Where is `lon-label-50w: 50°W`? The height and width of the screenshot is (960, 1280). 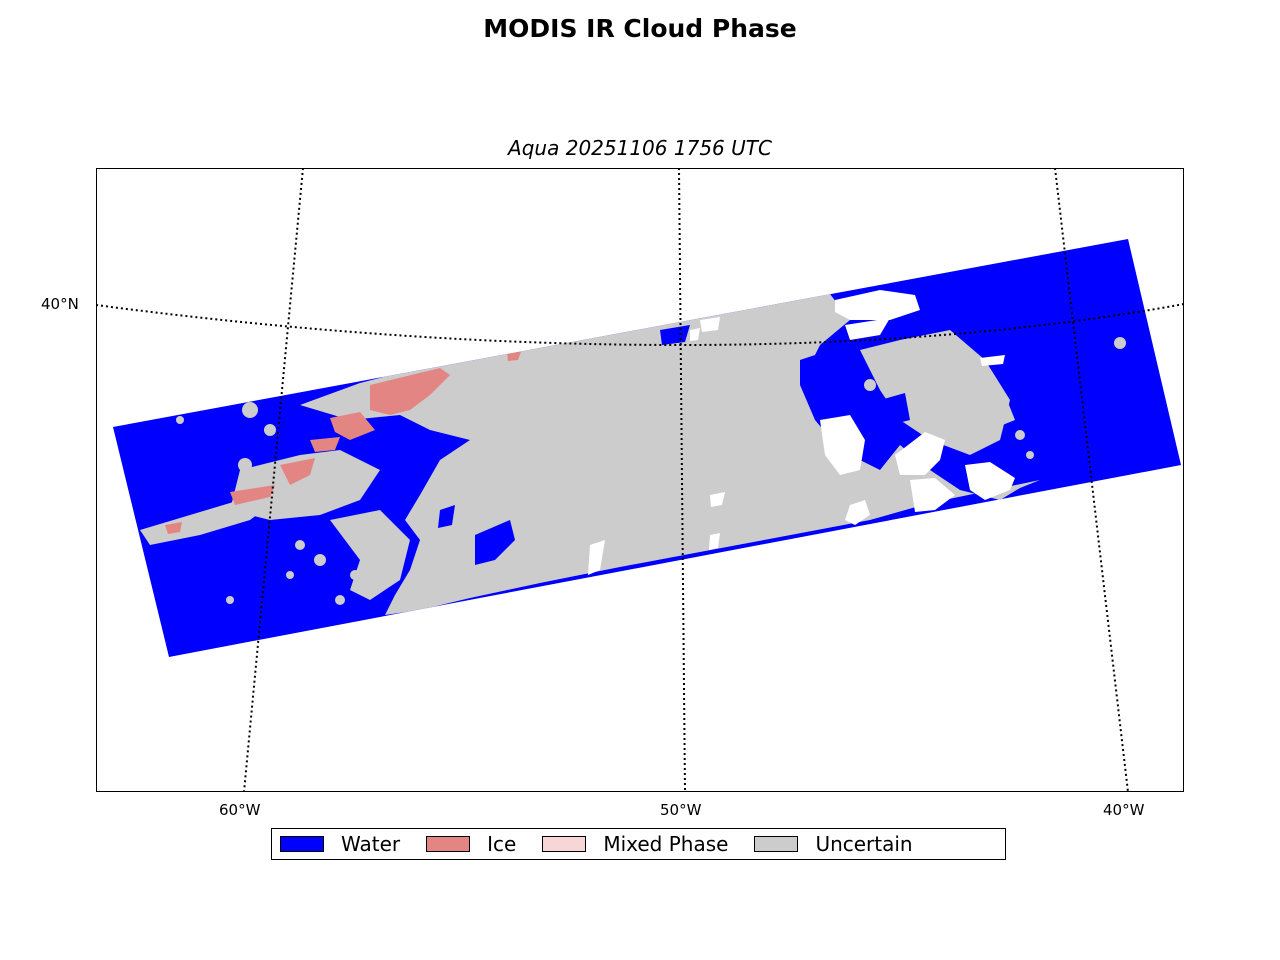
lon-label-50w: 50°W is located at coordinates (681, 810).